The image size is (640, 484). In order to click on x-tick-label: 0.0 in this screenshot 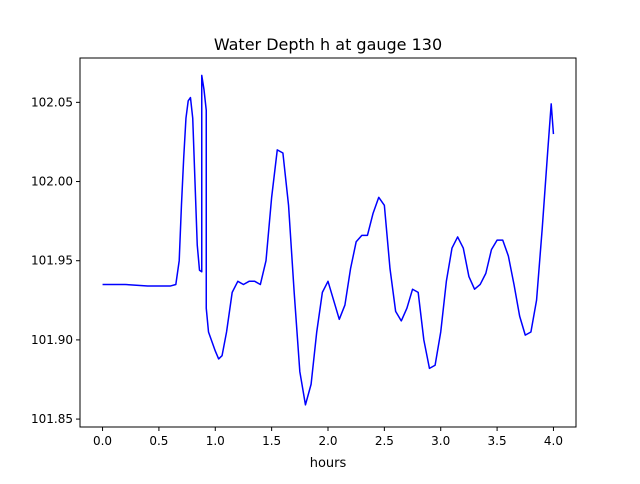, I will do `click(102, 441)`.